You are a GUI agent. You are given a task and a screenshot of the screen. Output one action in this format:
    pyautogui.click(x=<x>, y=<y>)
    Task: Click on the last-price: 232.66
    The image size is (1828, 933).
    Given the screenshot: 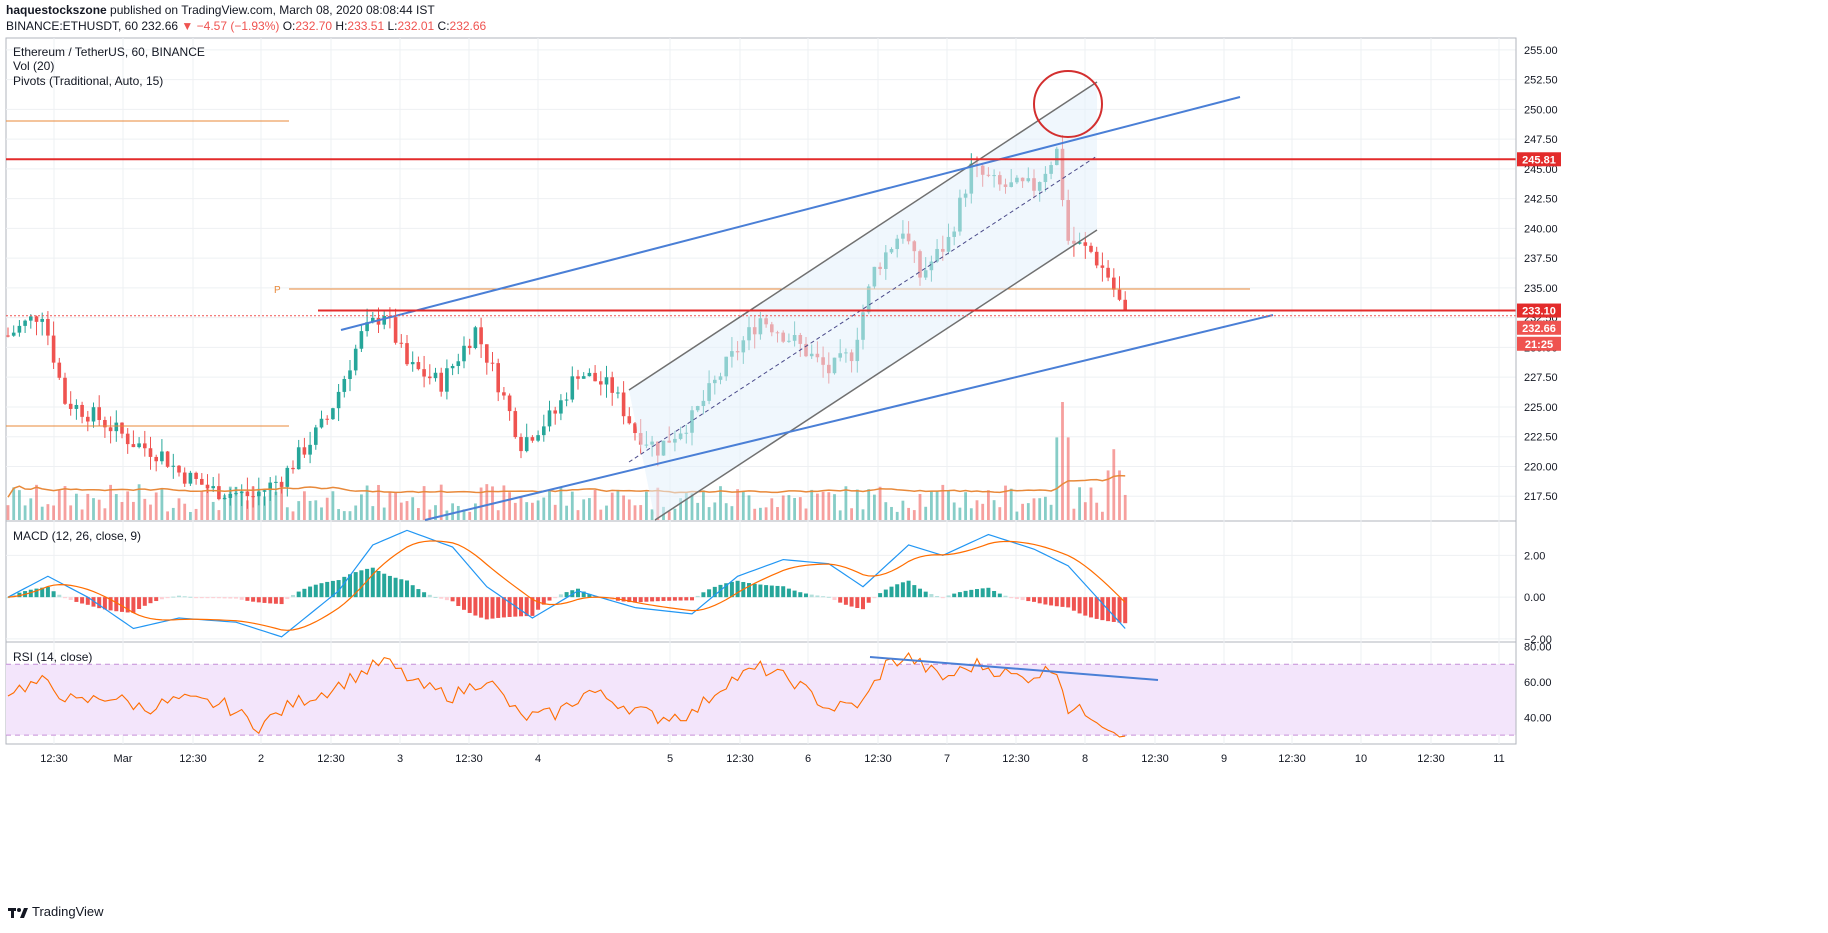 What is the action you would take?
    pyautogui.click(x=160, y=26)
    